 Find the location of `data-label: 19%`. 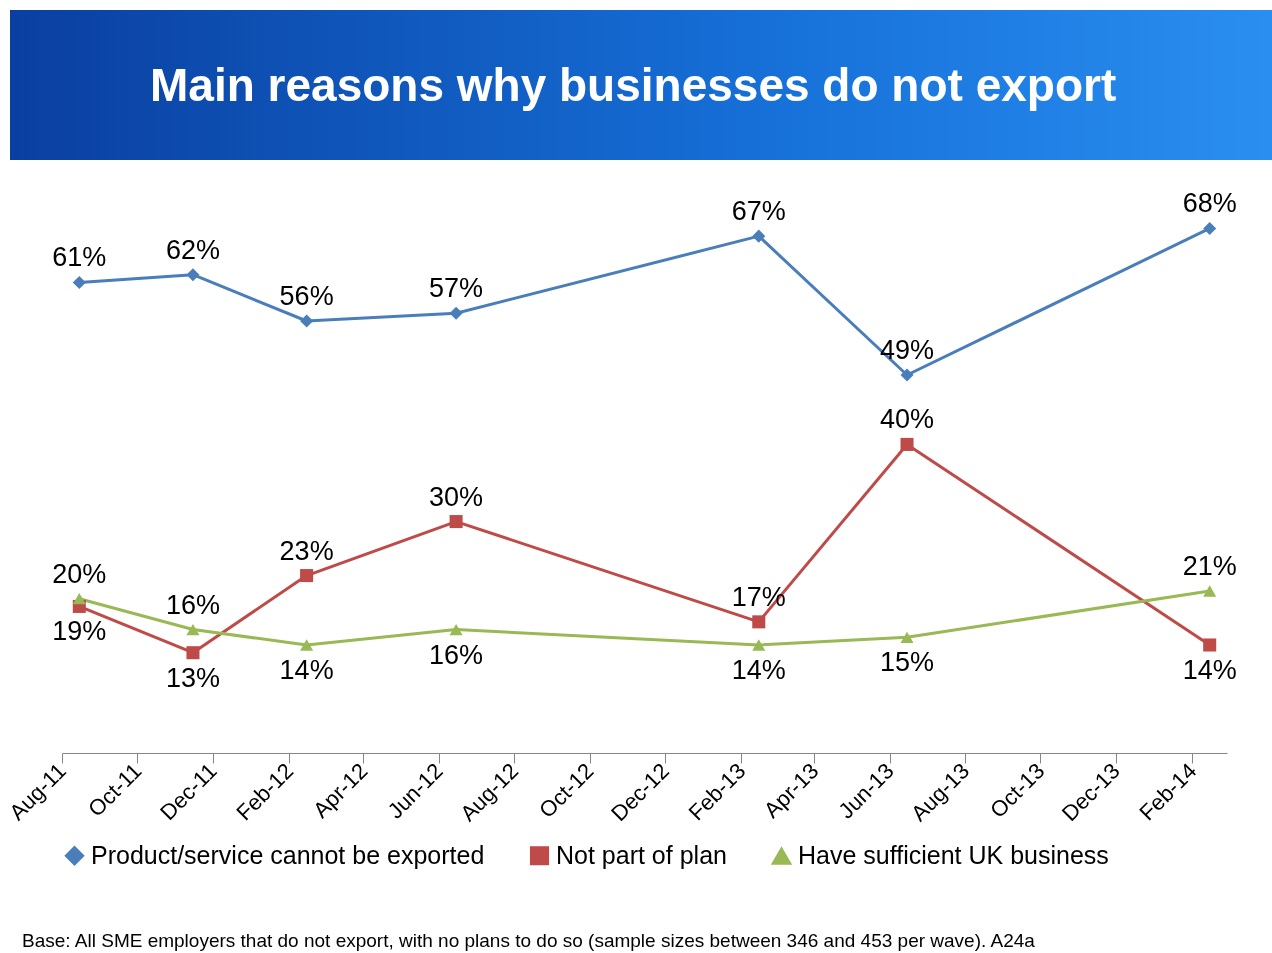

data-label: 19% is located at coordinates (79, 631).